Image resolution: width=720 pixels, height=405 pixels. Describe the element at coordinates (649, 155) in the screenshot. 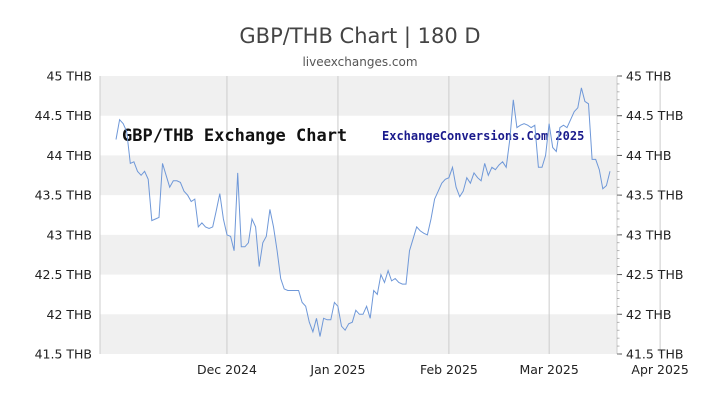

I see `y-tick-label-right: 44 THB` at that location.